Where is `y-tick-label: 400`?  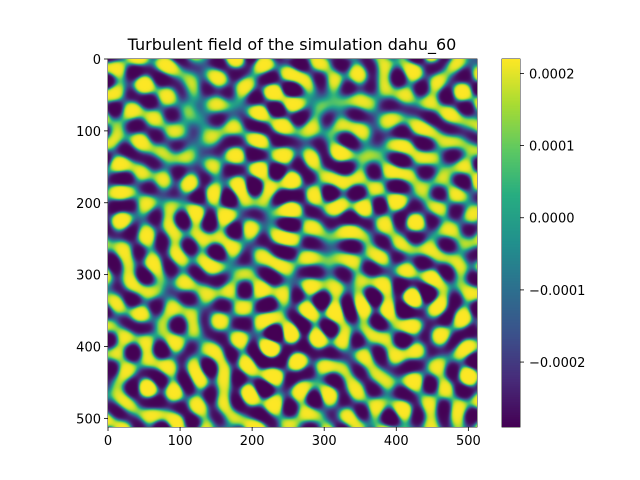
y-tick-label: 400 is located at coordinates (88, 348).